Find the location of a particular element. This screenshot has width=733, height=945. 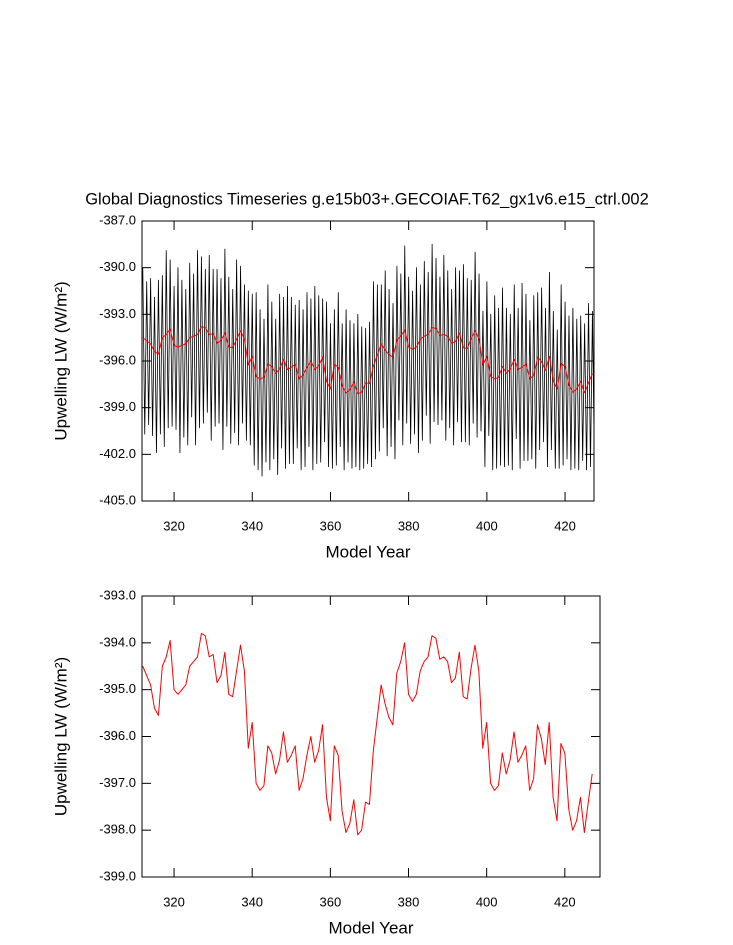

y-tick-label: -398.0 is located at coordinates (117, 829).